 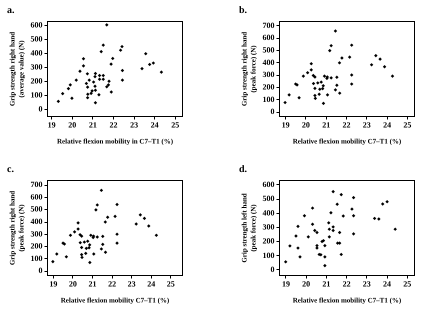 What do you see at coordinates (10, 169) in the screenshot?
I see `chart-title: c.` at bounding box center [10, 169].